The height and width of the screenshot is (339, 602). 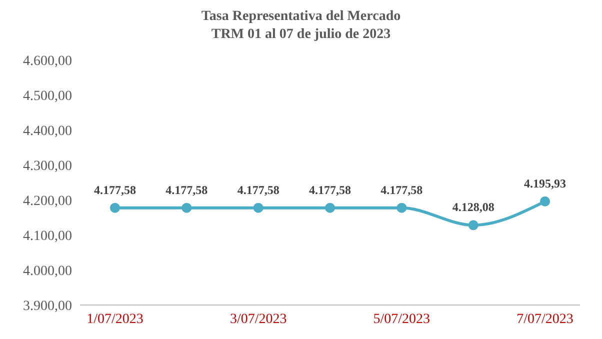 I want to click on data-label: 4.195,93, so click(x=545, y=183).